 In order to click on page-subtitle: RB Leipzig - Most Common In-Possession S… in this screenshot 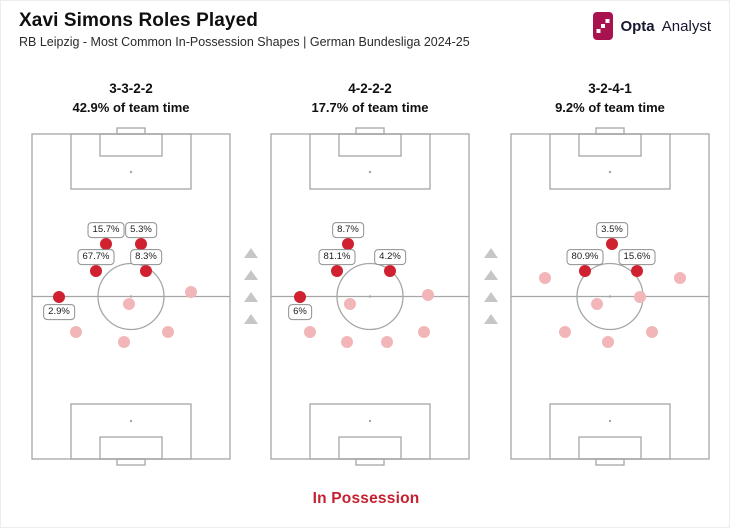, I will do `click(244, 42)`.